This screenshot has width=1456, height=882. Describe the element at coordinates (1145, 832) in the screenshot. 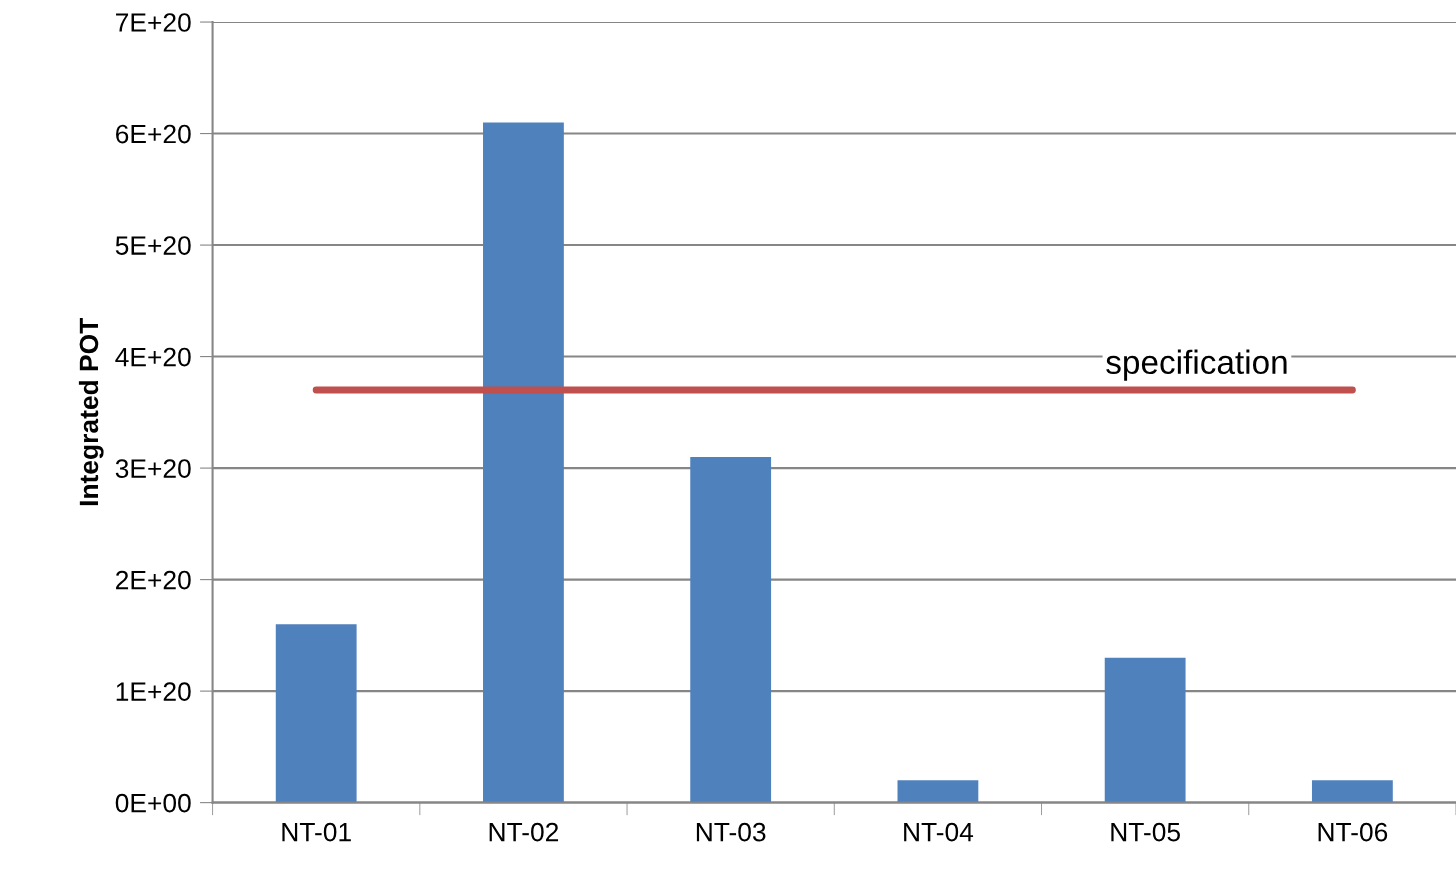

I see `x-tick-label: NT-05` at that location.